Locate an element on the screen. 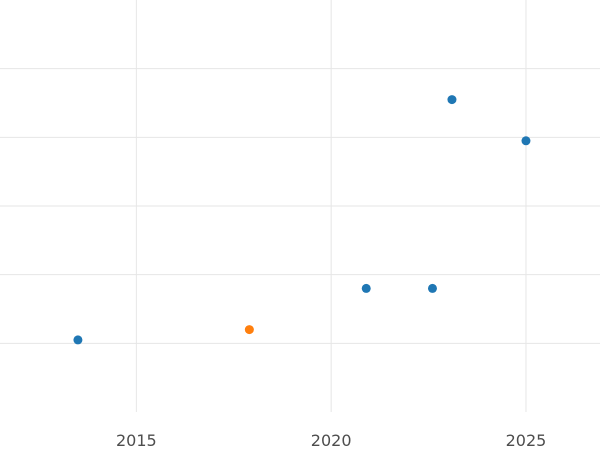 The height and width of the screenshot is (450, 600). x-tick-label: 2025 is located at coordinates (526, 440).